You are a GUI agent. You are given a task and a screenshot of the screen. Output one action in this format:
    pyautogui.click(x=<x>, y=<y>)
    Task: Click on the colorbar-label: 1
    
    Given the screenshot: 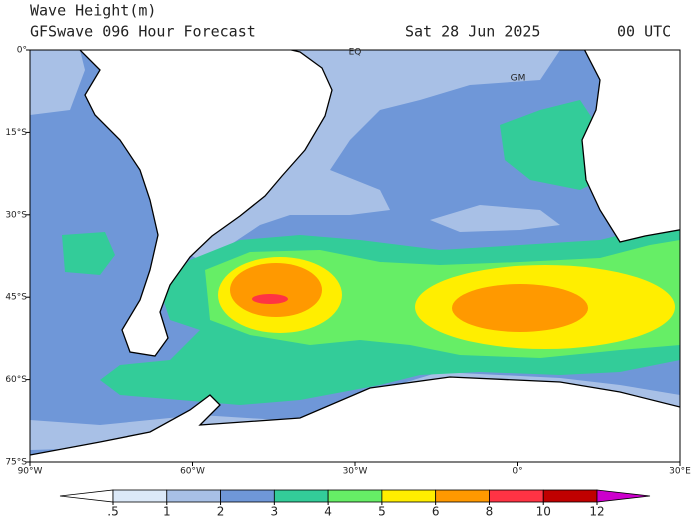 What is the action you would take?
    pyautogui.click(x=167, y=512)
    